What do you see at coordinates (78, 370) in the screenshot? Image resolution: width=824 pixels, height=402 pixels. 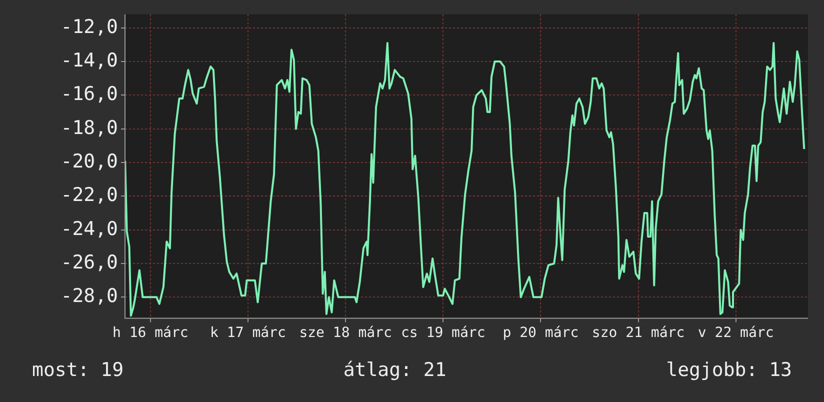 I see `text: most: 19` at bounding box center [78, 370].